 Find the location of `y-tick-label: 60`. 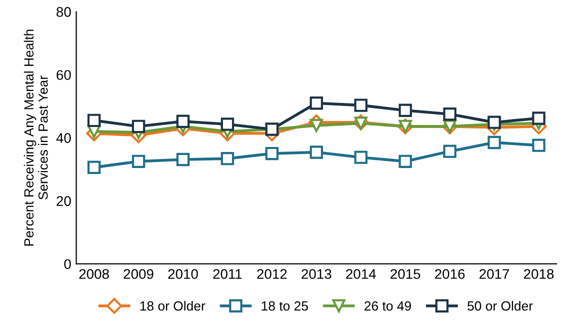

y-tick-label: 60 is located at coordinates (63, 75).